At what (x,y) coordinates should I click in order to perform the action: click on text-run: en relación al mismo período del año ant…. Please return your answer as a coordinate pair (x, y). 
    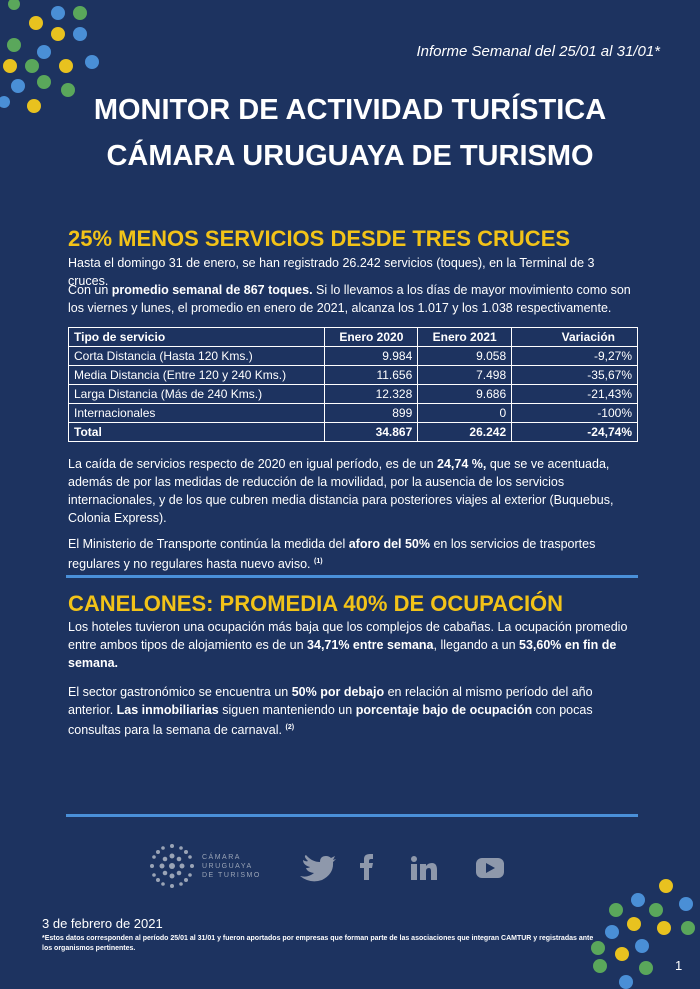
    Looking at the image, I should click on (330, 701).